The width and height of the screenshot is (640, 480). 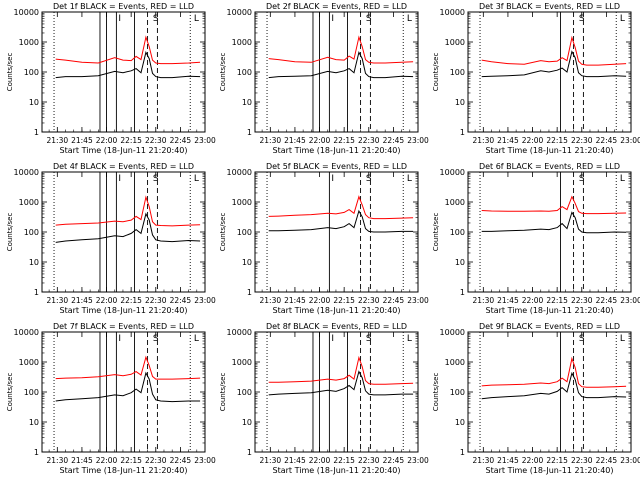 I want to click on chart-title: Det 7f BLACK = Events, RED = LLD, so click(x=123, y=326).